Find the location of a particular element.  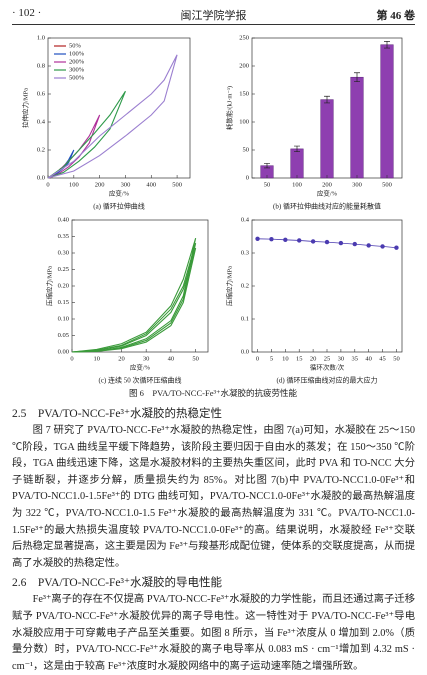

y-tick-label: 0.3 is located at coordinates (245, 252).